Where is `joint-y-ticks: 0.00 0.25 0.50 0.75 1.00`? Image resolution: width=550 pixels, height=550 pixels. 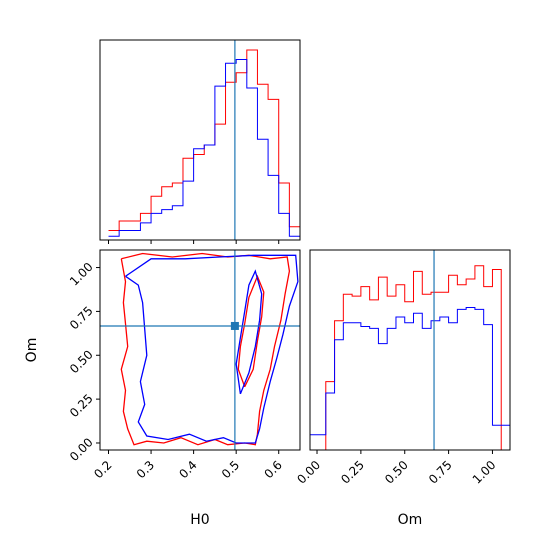
joint-y-ticks: 0.00 0.25 0.50 0.75 1.00 is located at coordinates (83, 362).